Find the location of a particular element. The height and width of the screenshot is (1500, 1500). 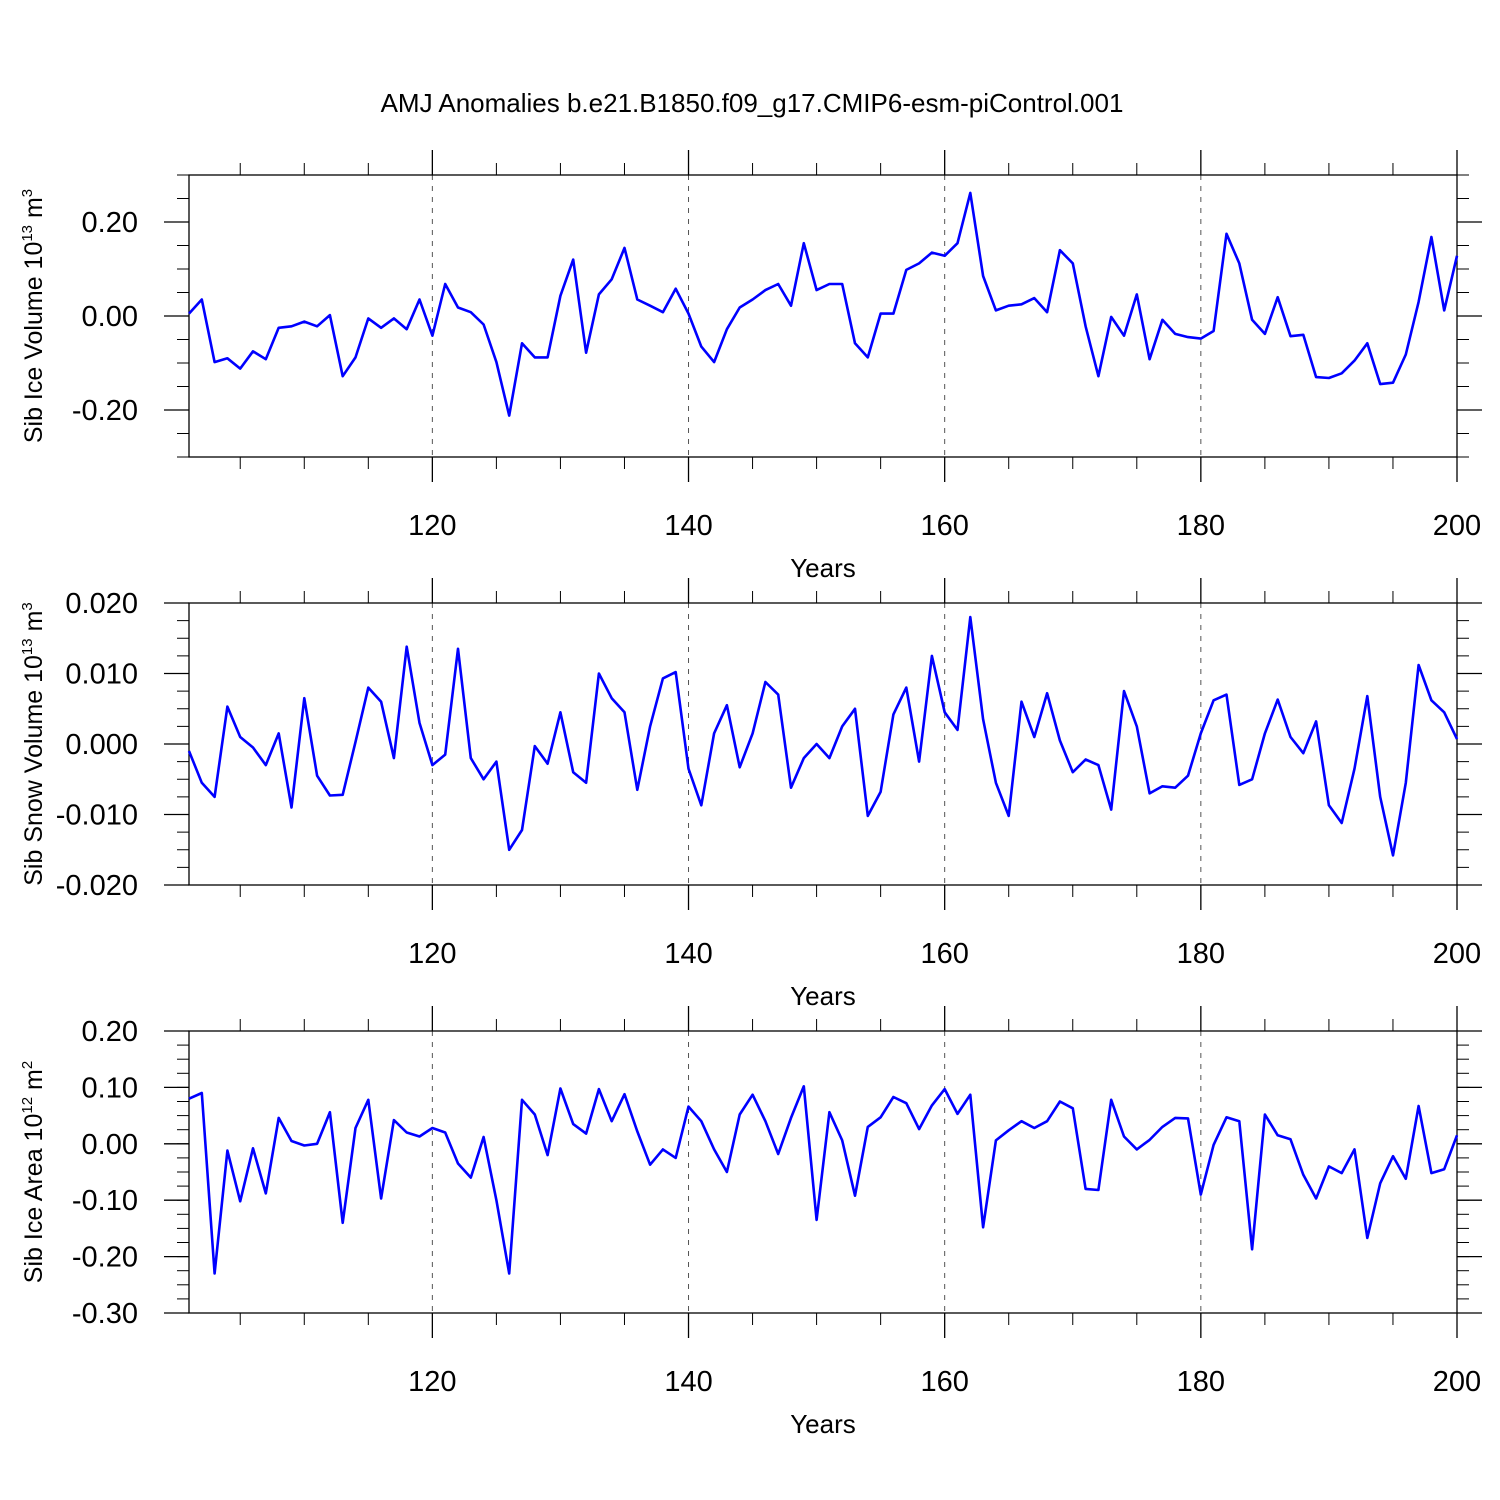

y-axis-title-main: Sib Ice Area 10 is located at coordinates (34, 1199).